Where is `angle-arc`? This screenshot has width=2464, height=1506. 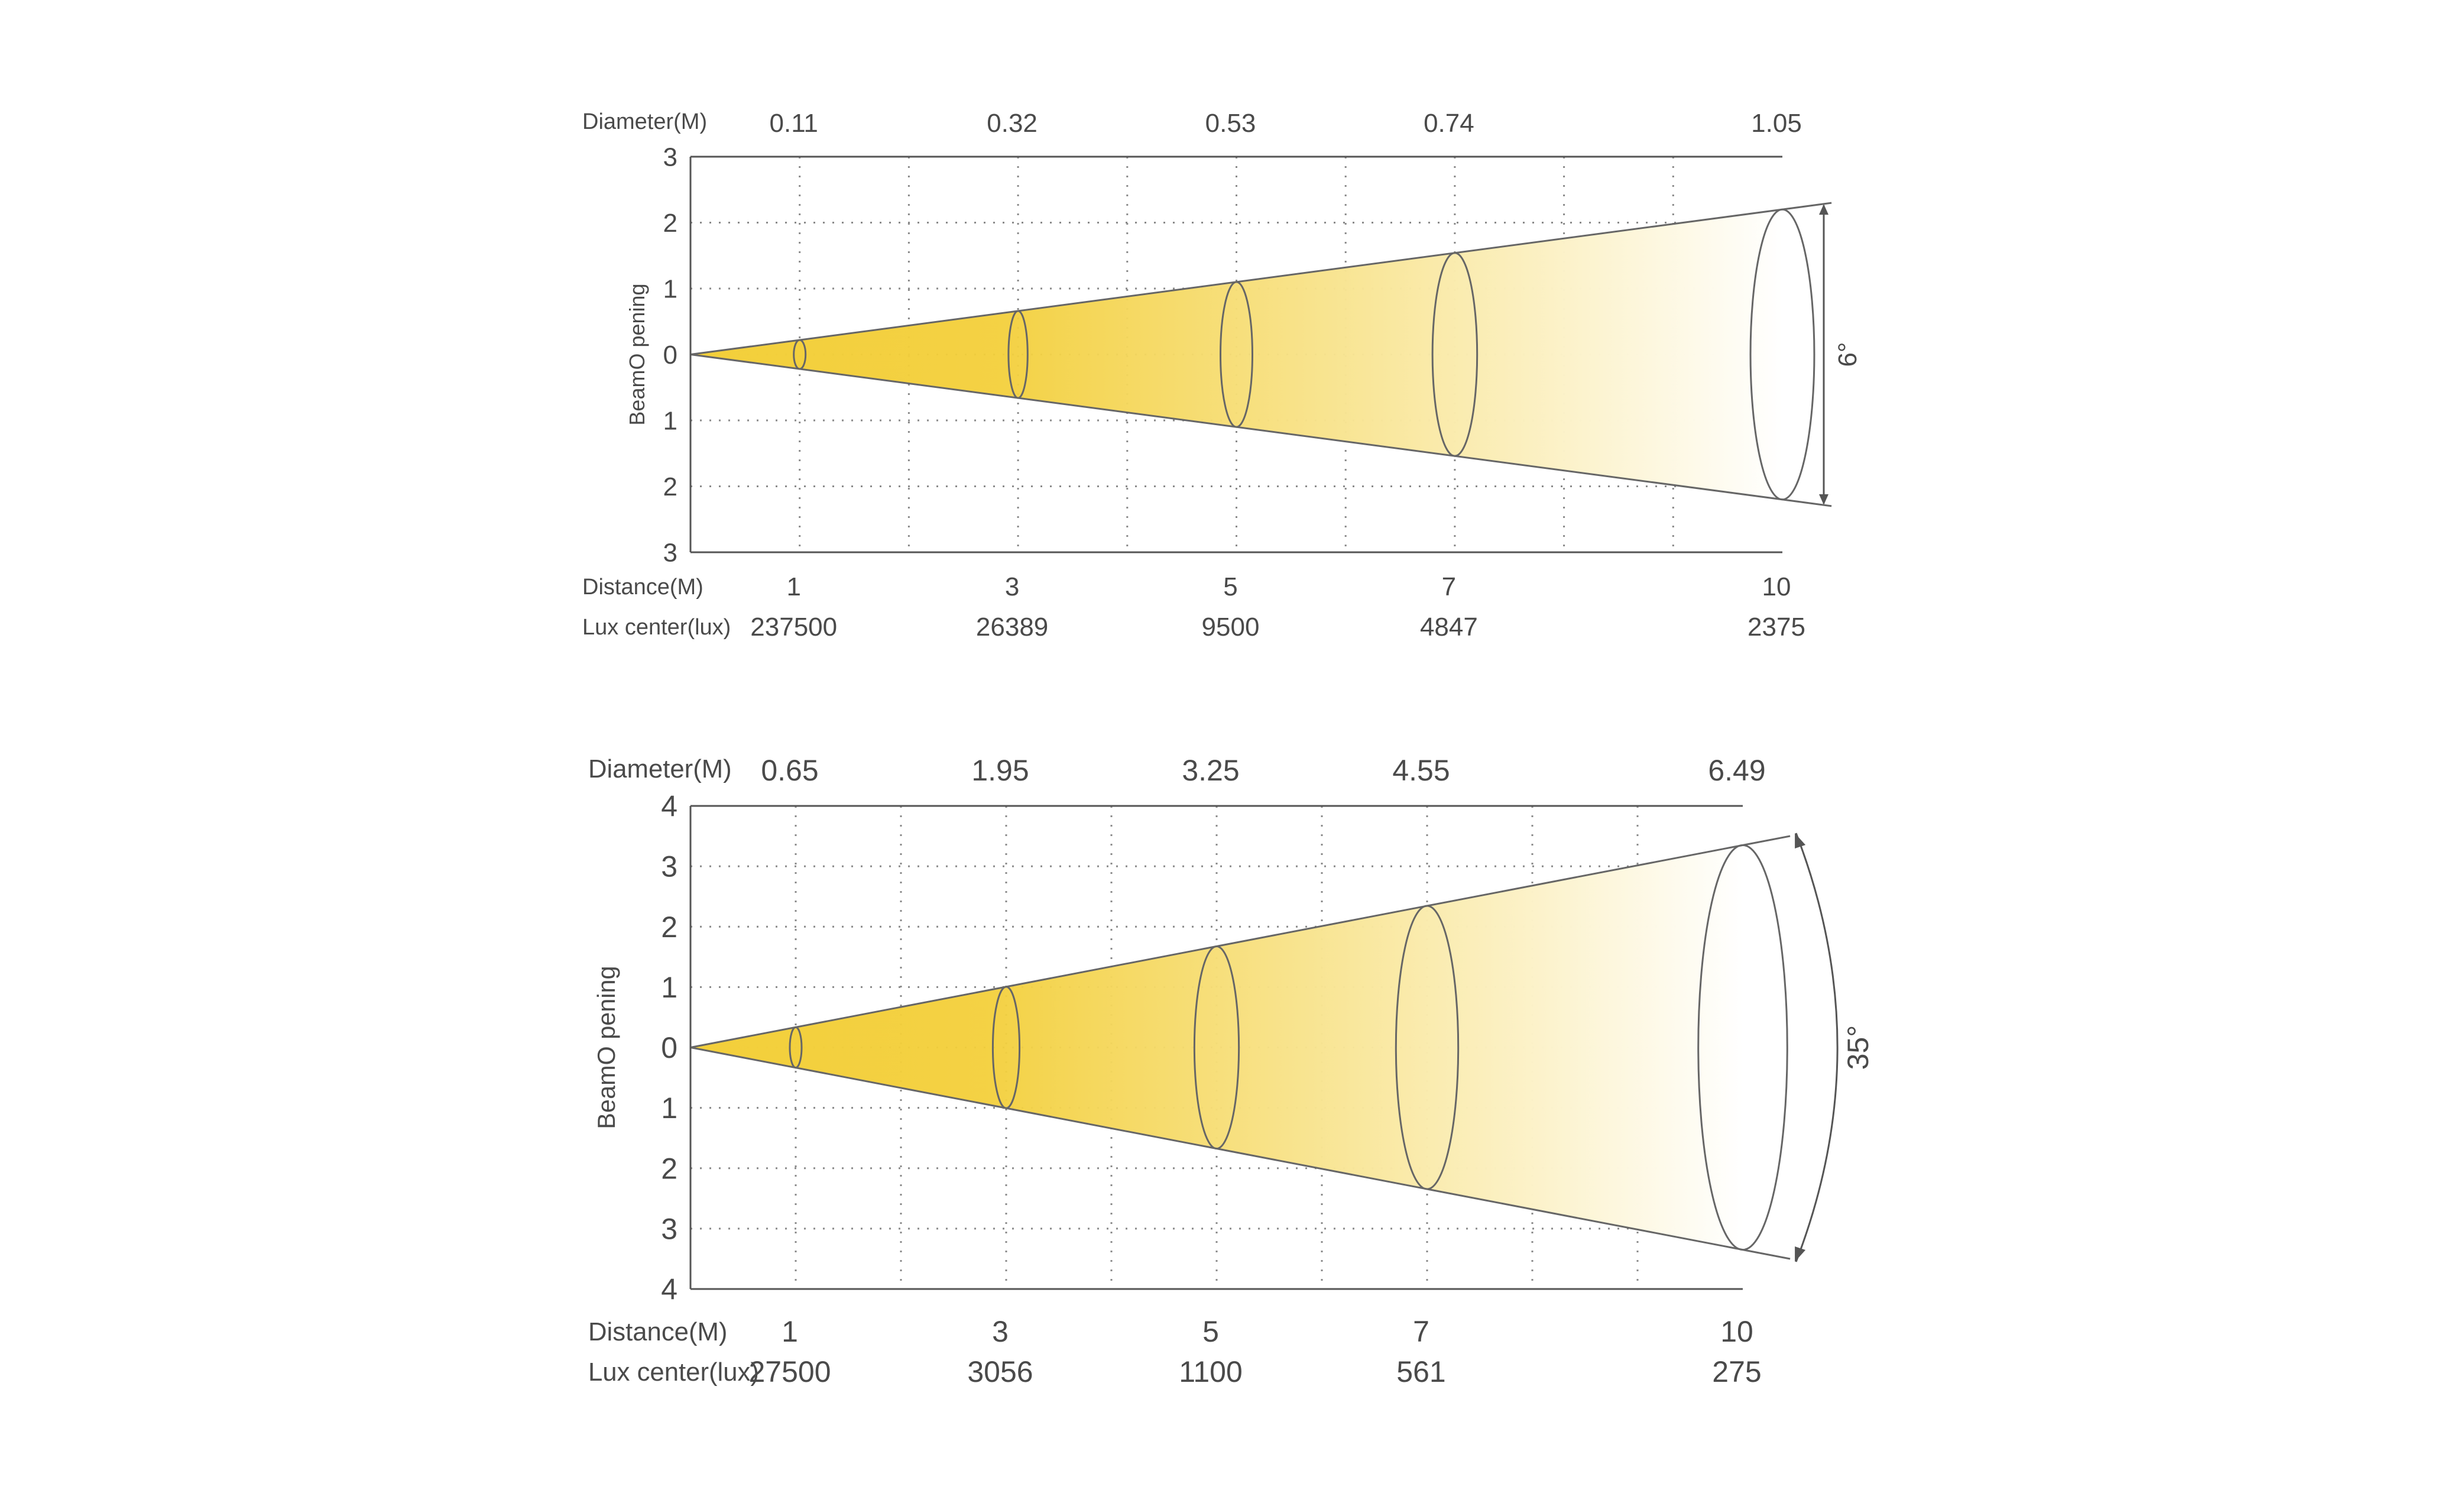
angle-arc is located at coordinates (1817, 1047).